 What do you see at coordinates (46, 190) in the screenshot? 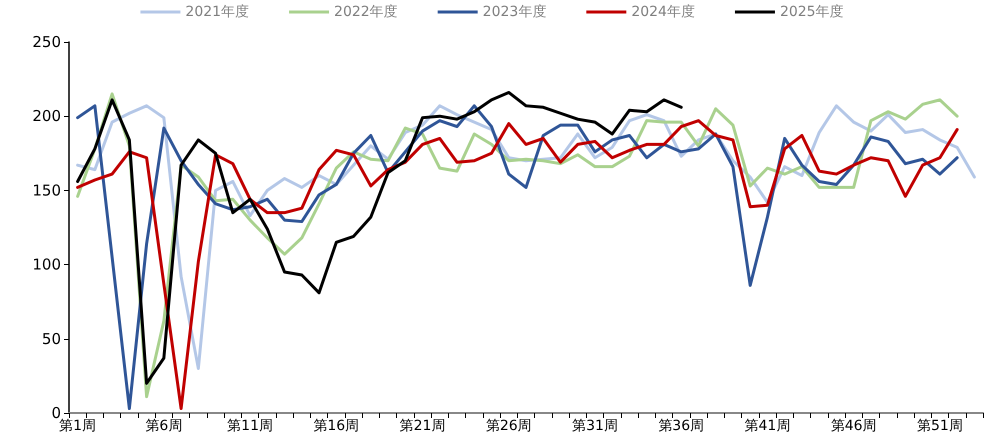
I see `y-tick-label: 150` at bounding box center [46, 190].